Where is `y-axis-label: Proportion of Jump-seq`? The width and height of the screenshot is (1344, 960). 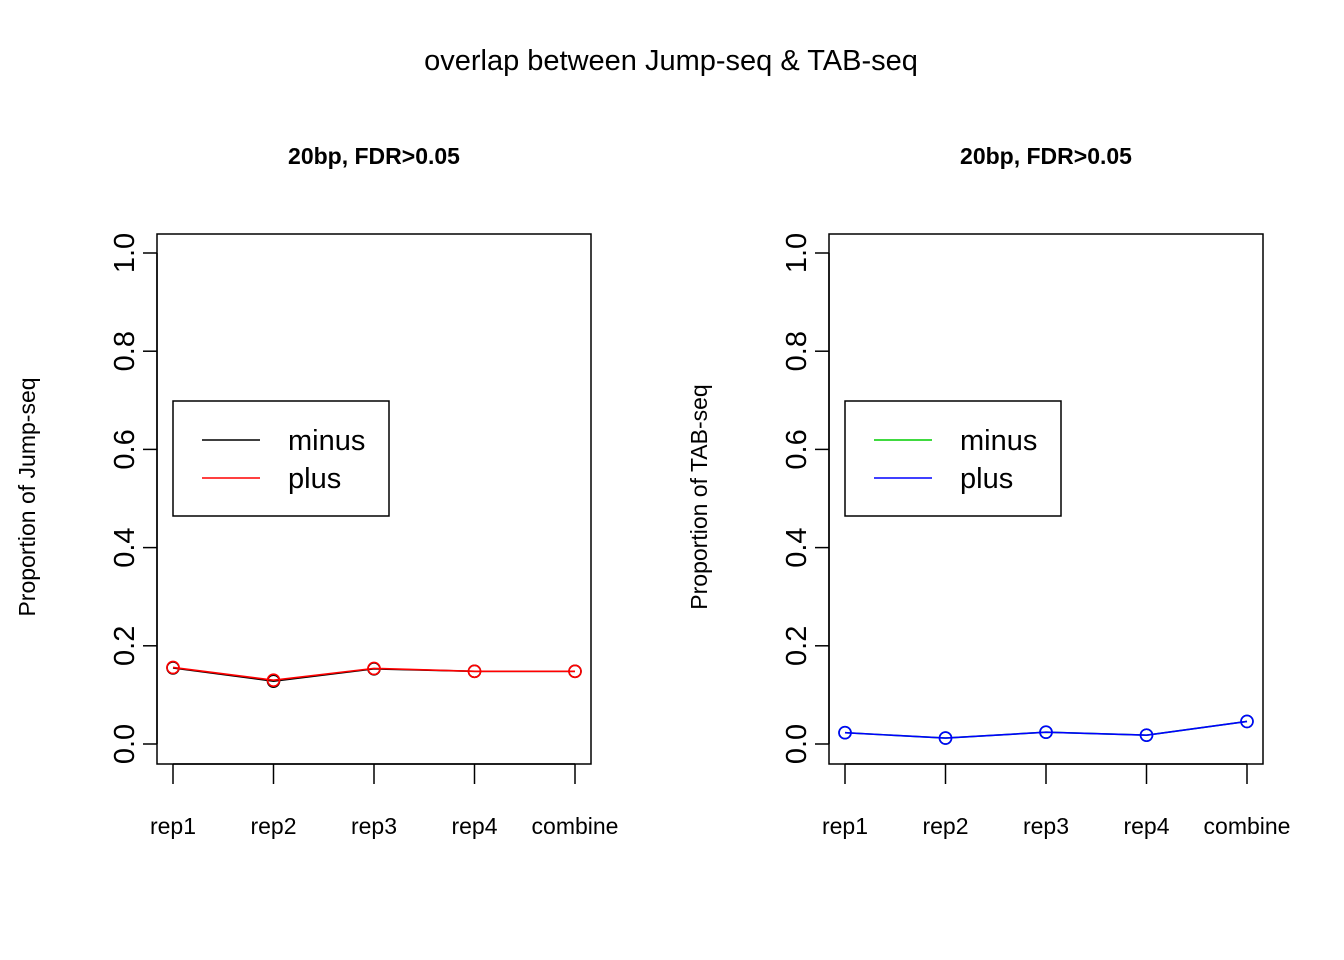 y-axis-label: Proportion of Jump-seq is located at coordinates (27, 496).